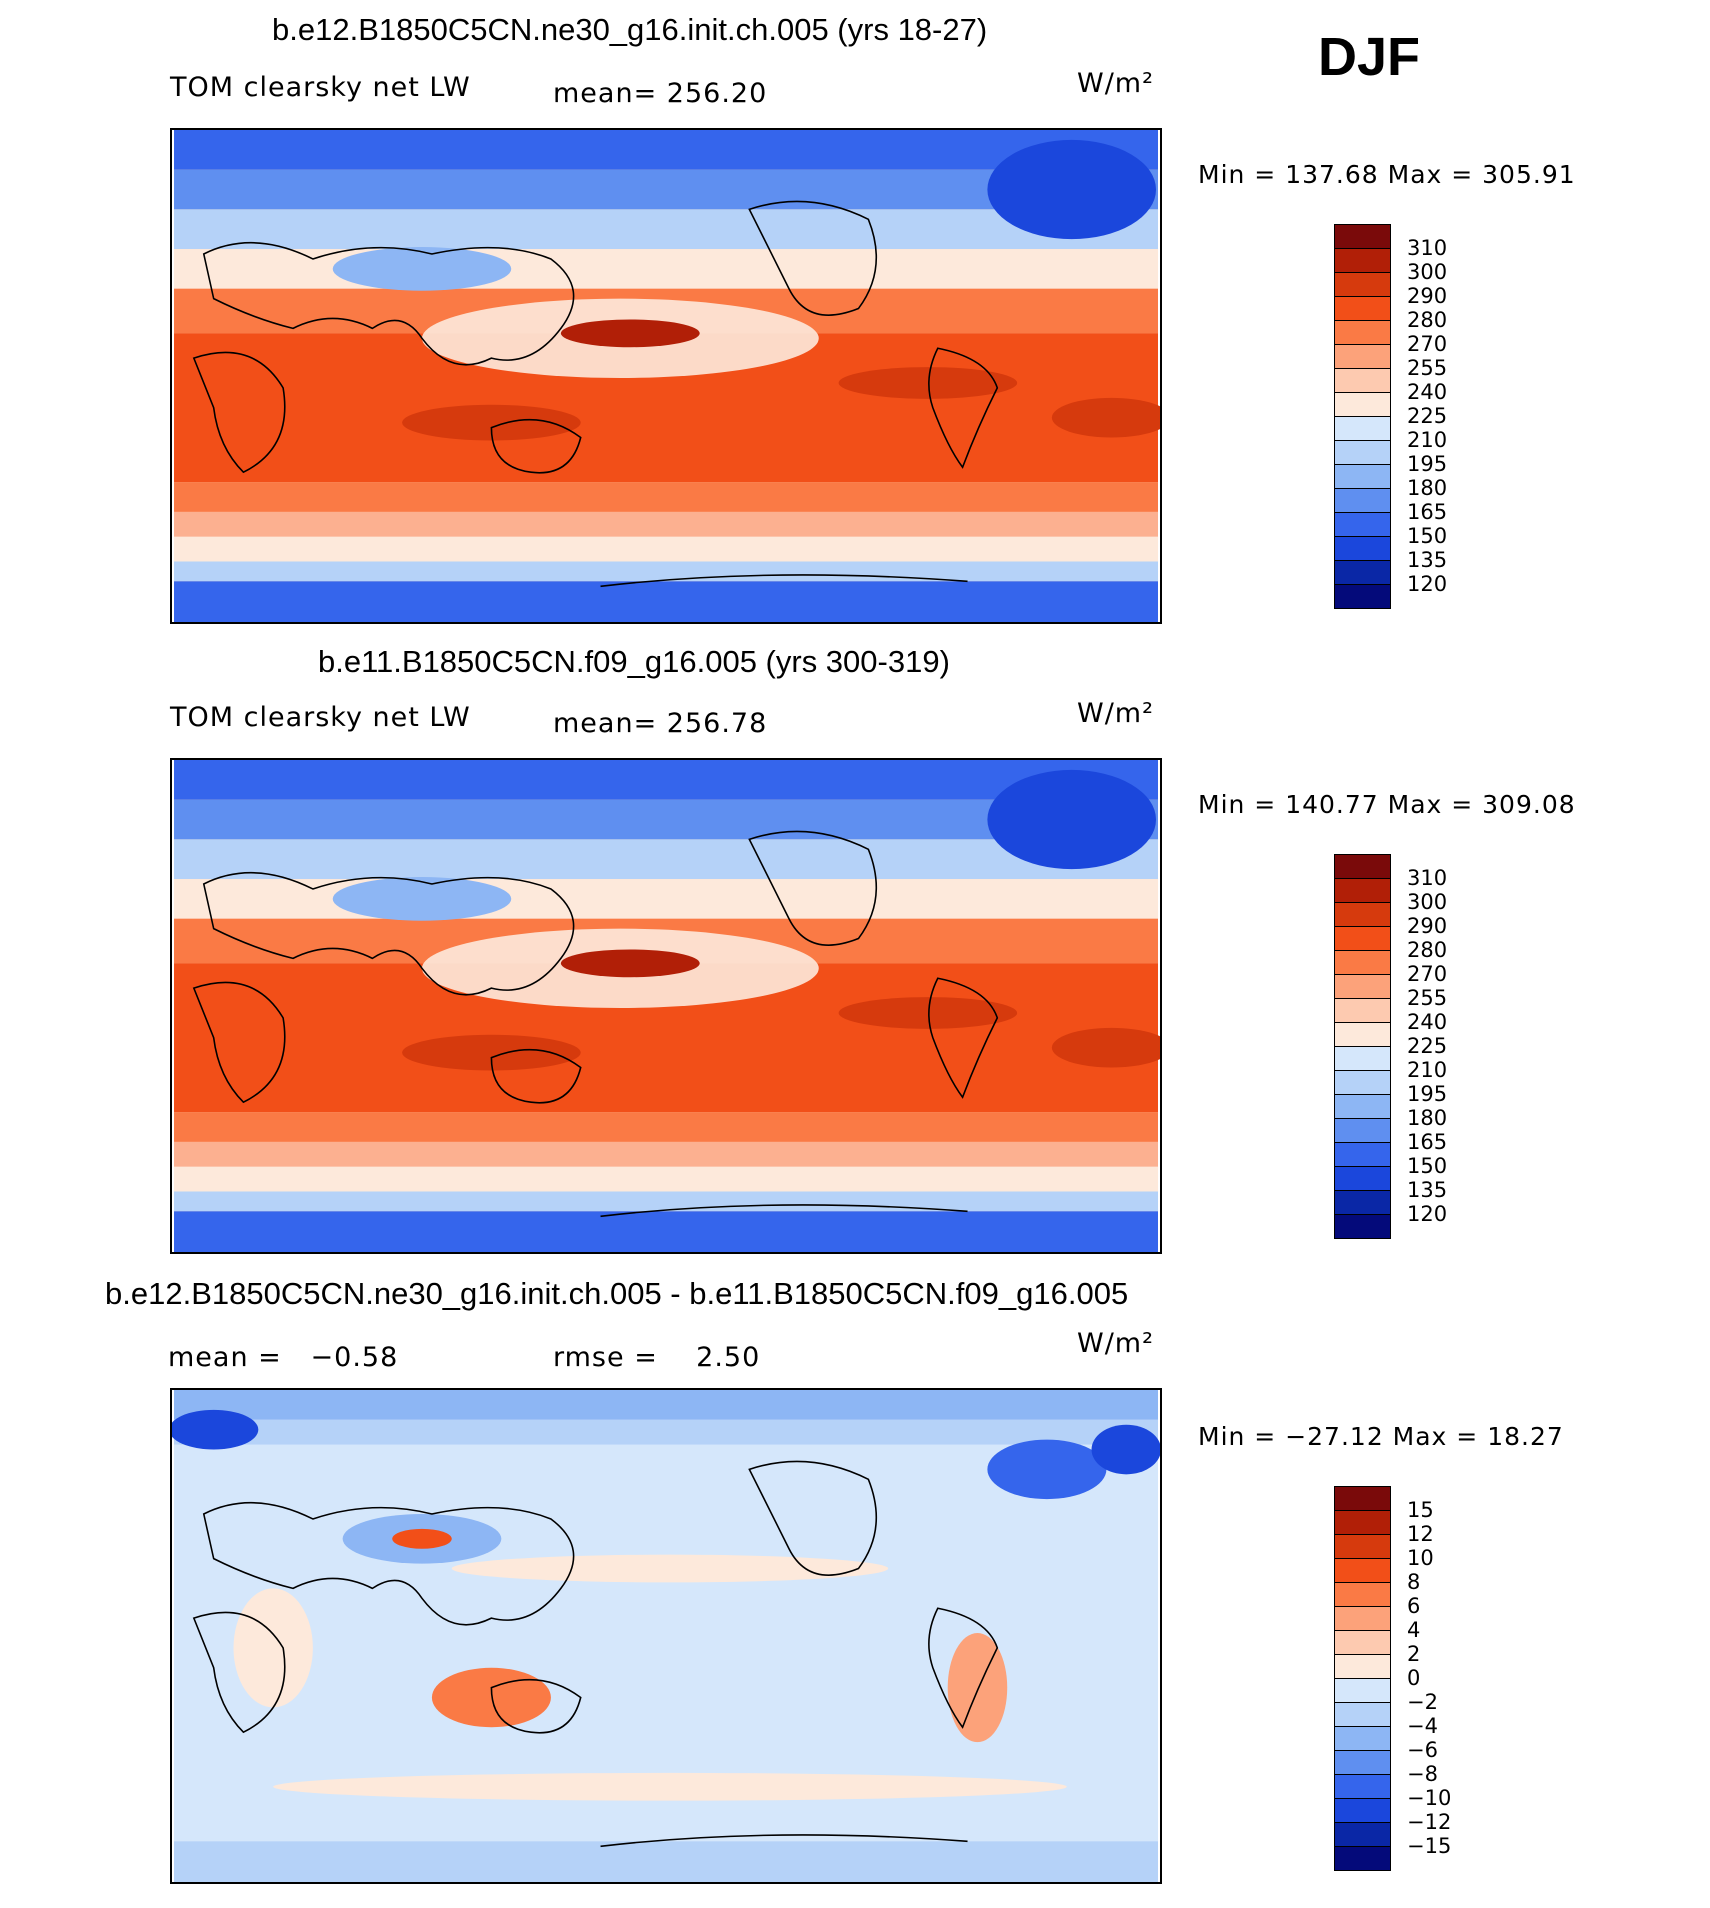  What do you see at coordinates (1422, 1774) in the screenshot?
I see `panel3-colorbar-label: −8` at bounding box center [1422, 1774].